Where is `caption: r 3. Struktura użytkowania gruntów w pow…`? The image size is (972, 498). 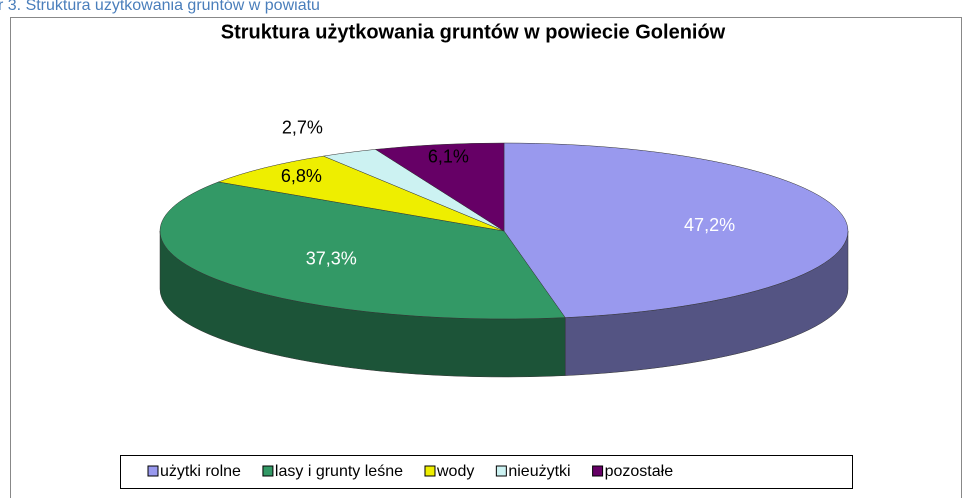 caption: r 3. Struktura użytkowania gruntów w pow… is located at coordinates (160, 7).